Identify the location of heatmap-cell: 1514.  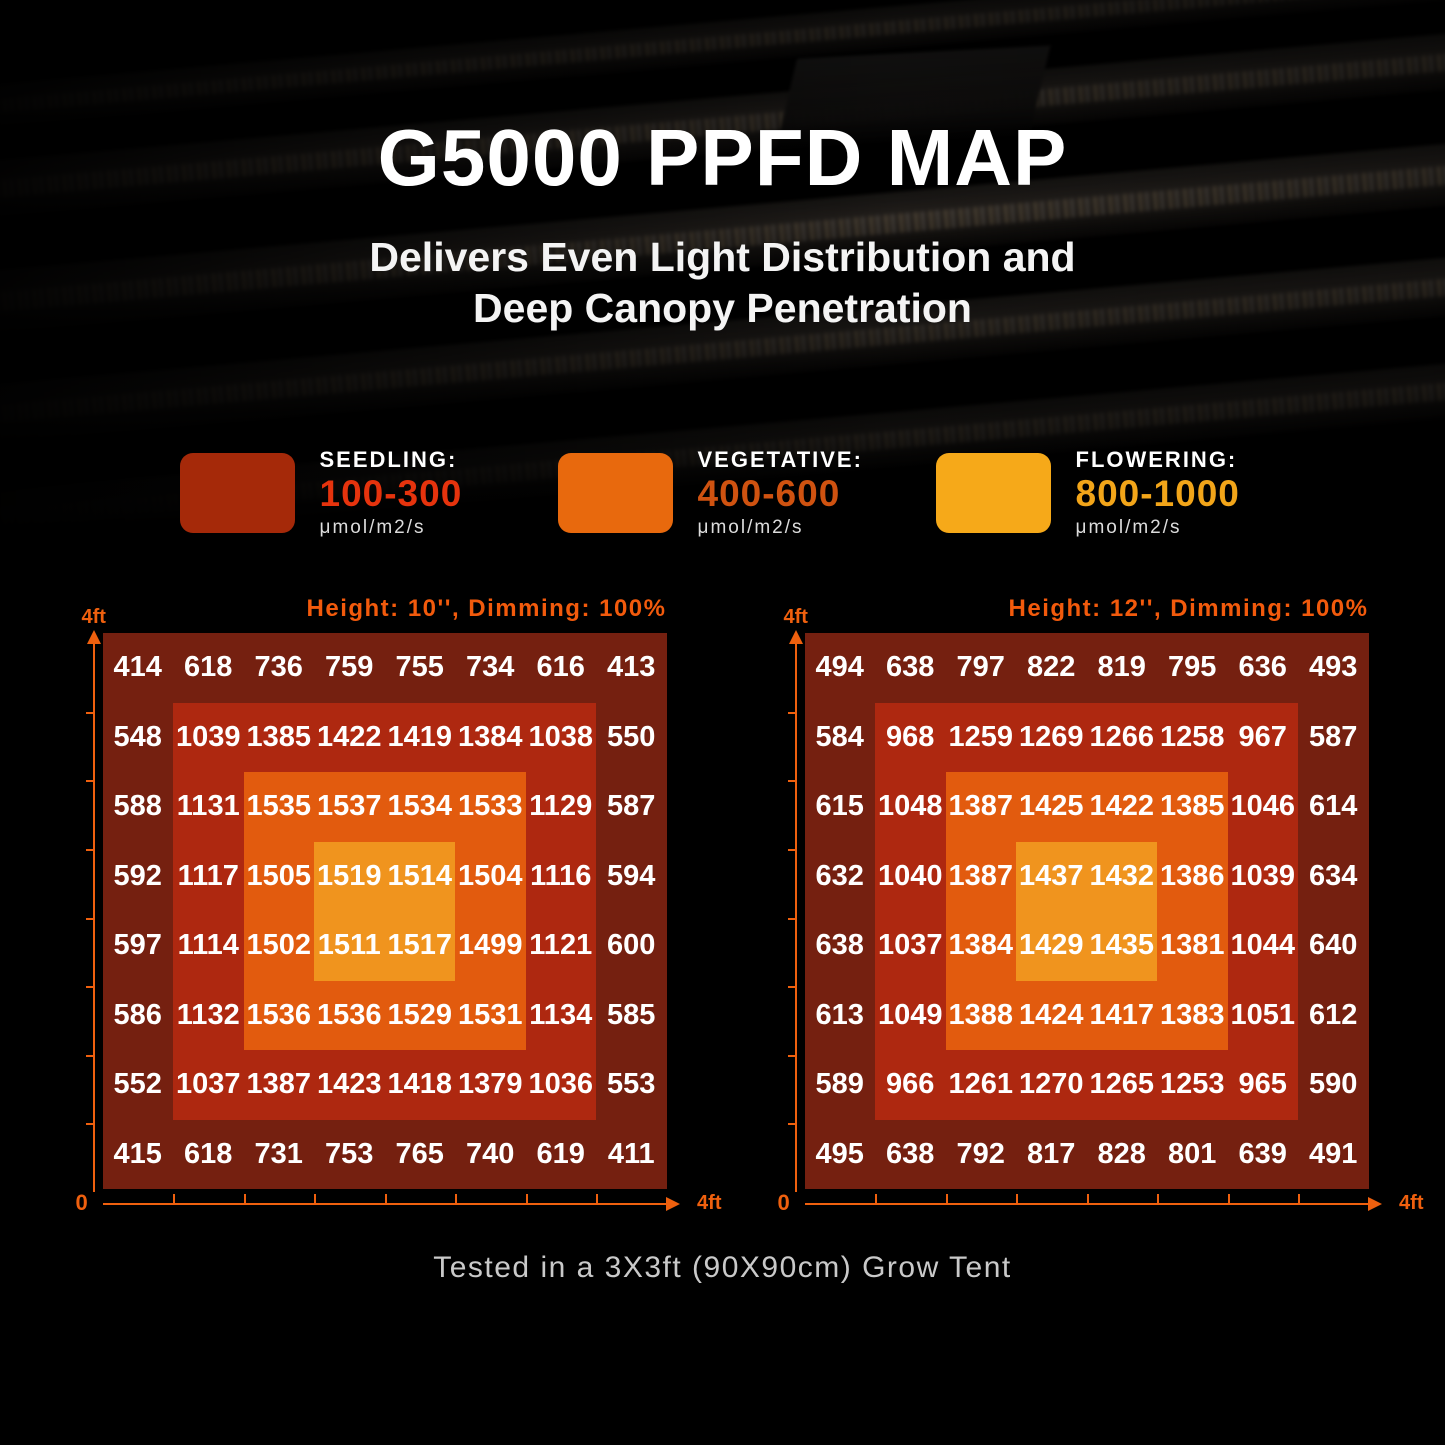
(419, 876).